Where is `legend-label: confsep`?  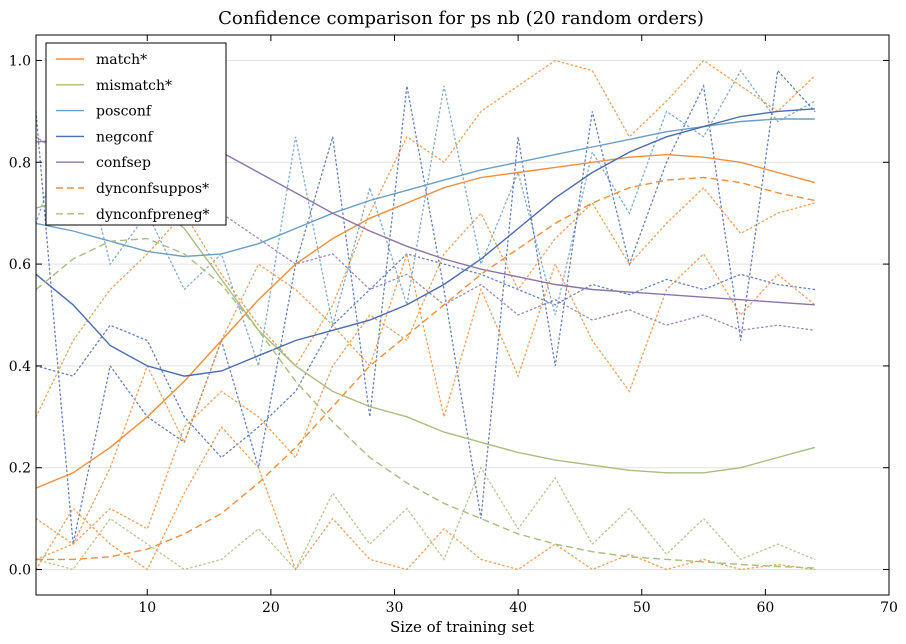
legend-label: confsep is located at coordinates (123, 163).